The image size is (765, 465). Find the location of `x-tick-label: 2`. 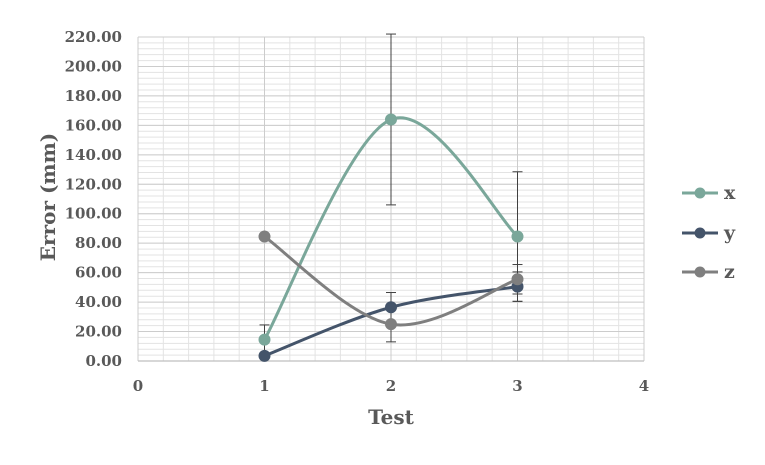

x-tick-label: 2 is located at coordinates (391, 386).